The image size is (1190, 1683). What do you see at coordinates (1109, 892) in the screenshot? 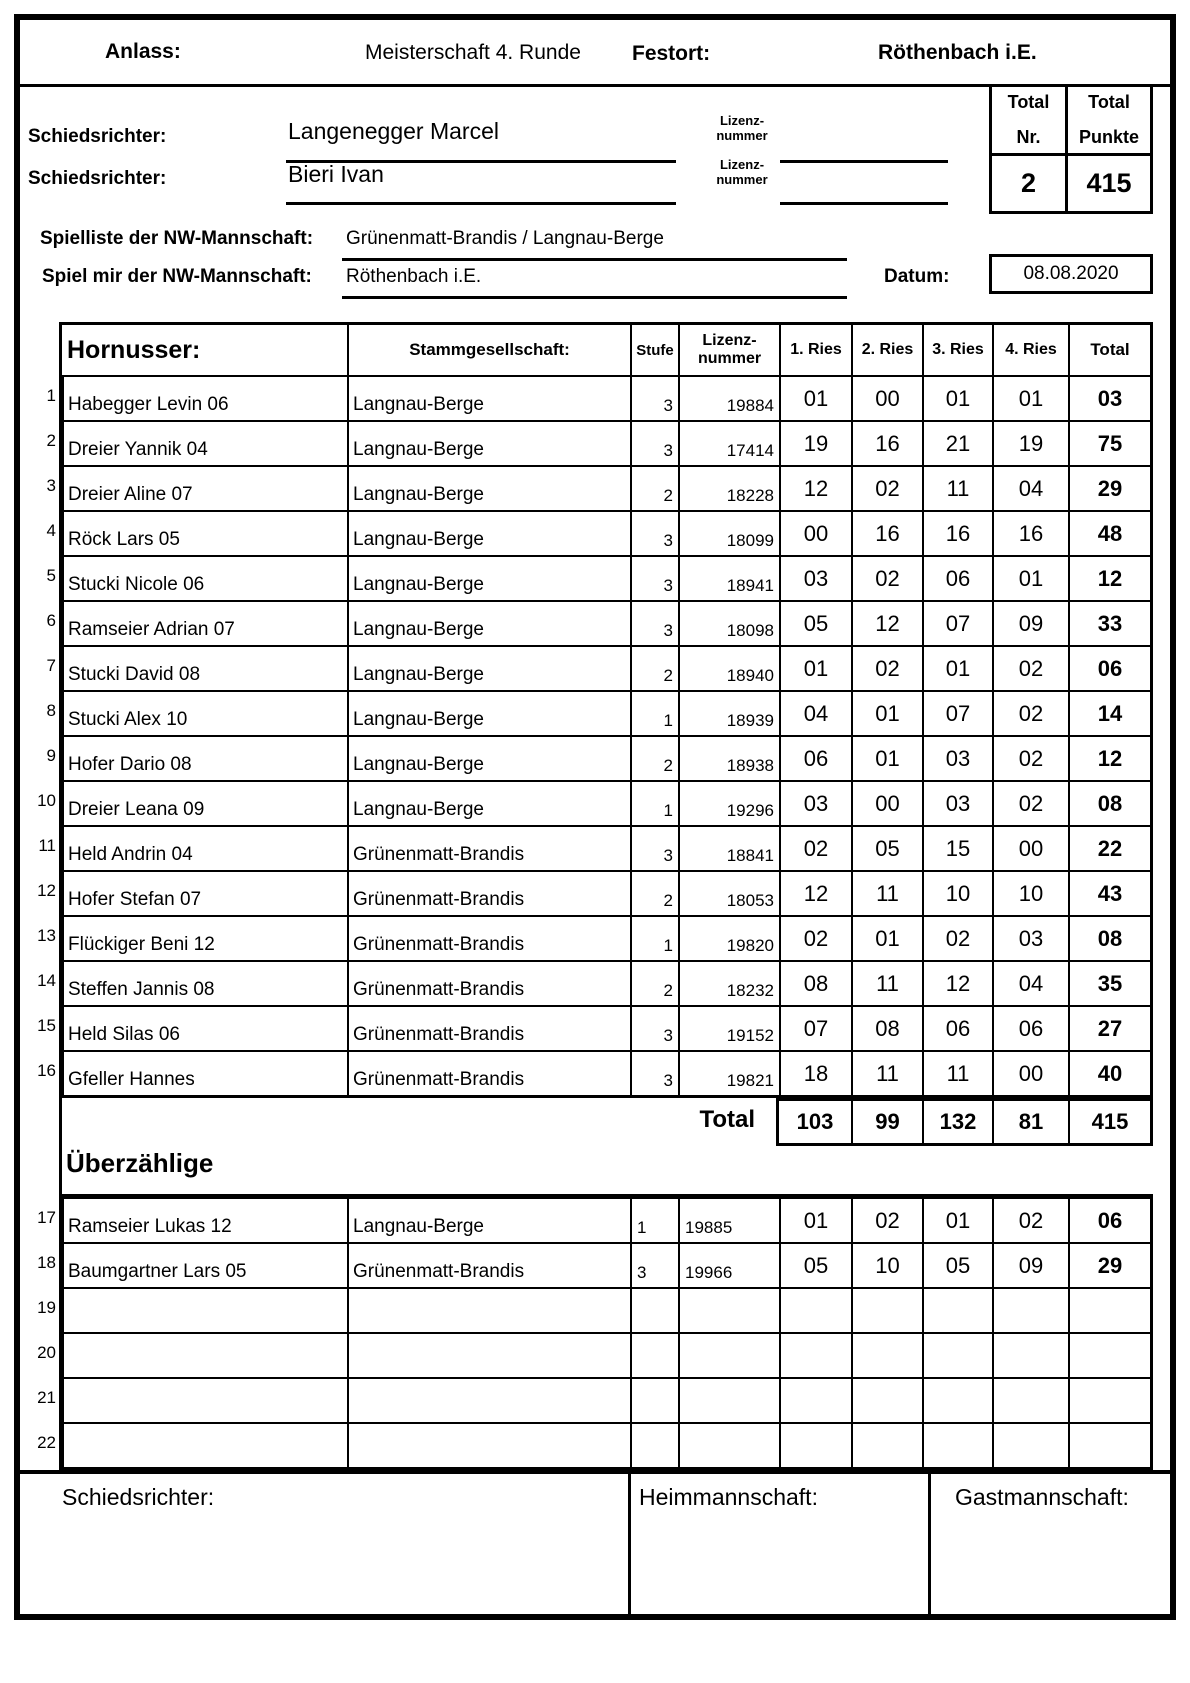
I see `player-total-cell: 43` at bounding box center [1109, 892].